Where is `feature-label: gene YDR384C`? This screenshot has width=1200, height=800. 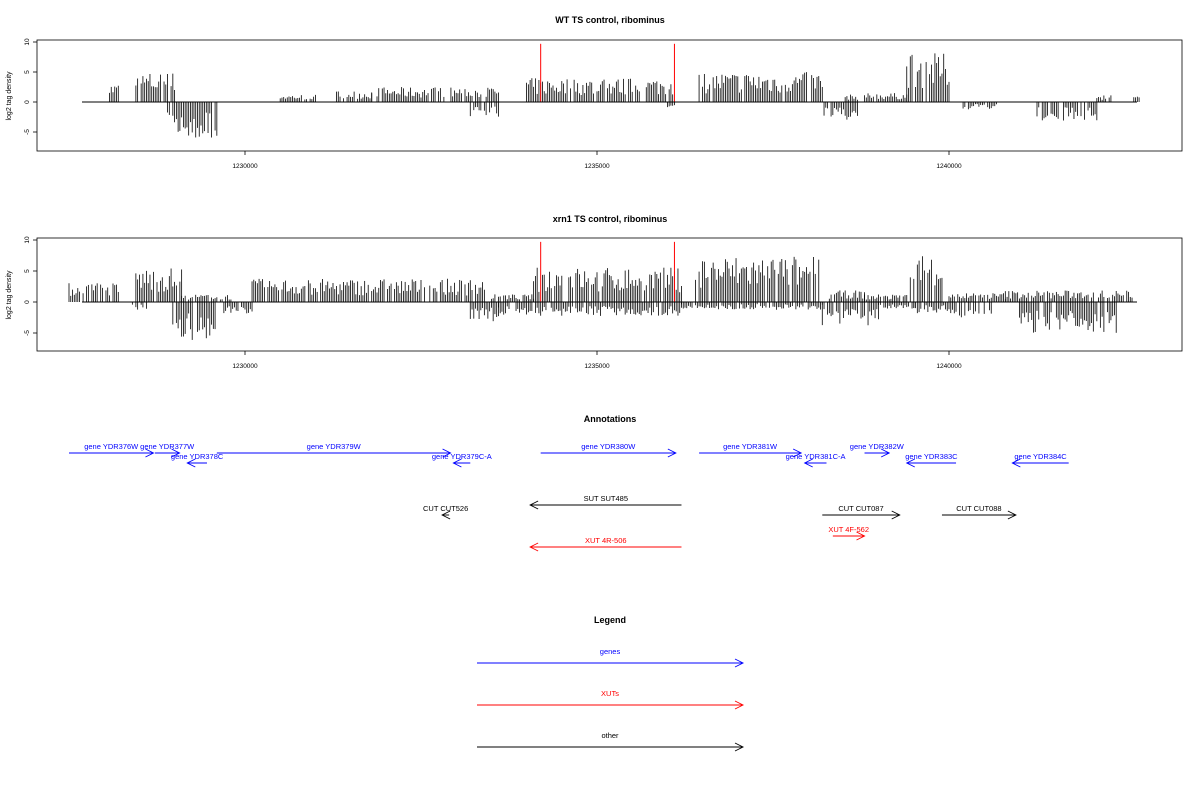
feature-label: gene YDR384C is located at coordinates (1040, 456).